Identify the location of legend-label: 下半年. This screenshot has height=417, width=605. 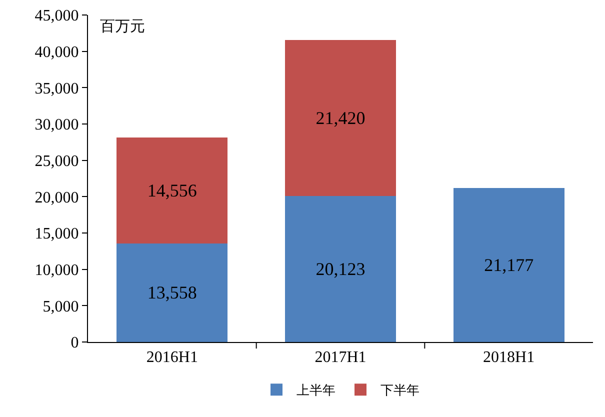
(400, 391).